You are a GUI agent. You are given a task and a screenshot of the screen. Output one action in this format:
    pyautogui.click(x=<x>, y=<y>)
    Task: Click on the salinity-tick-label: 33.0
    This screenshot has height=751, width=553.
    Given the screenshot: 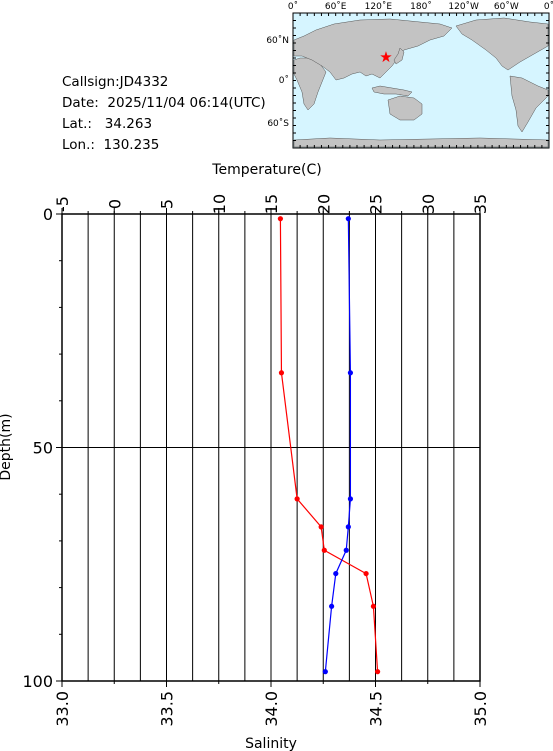 What is the action you would take?
    pyautogui.click(x=62, y=709)
    